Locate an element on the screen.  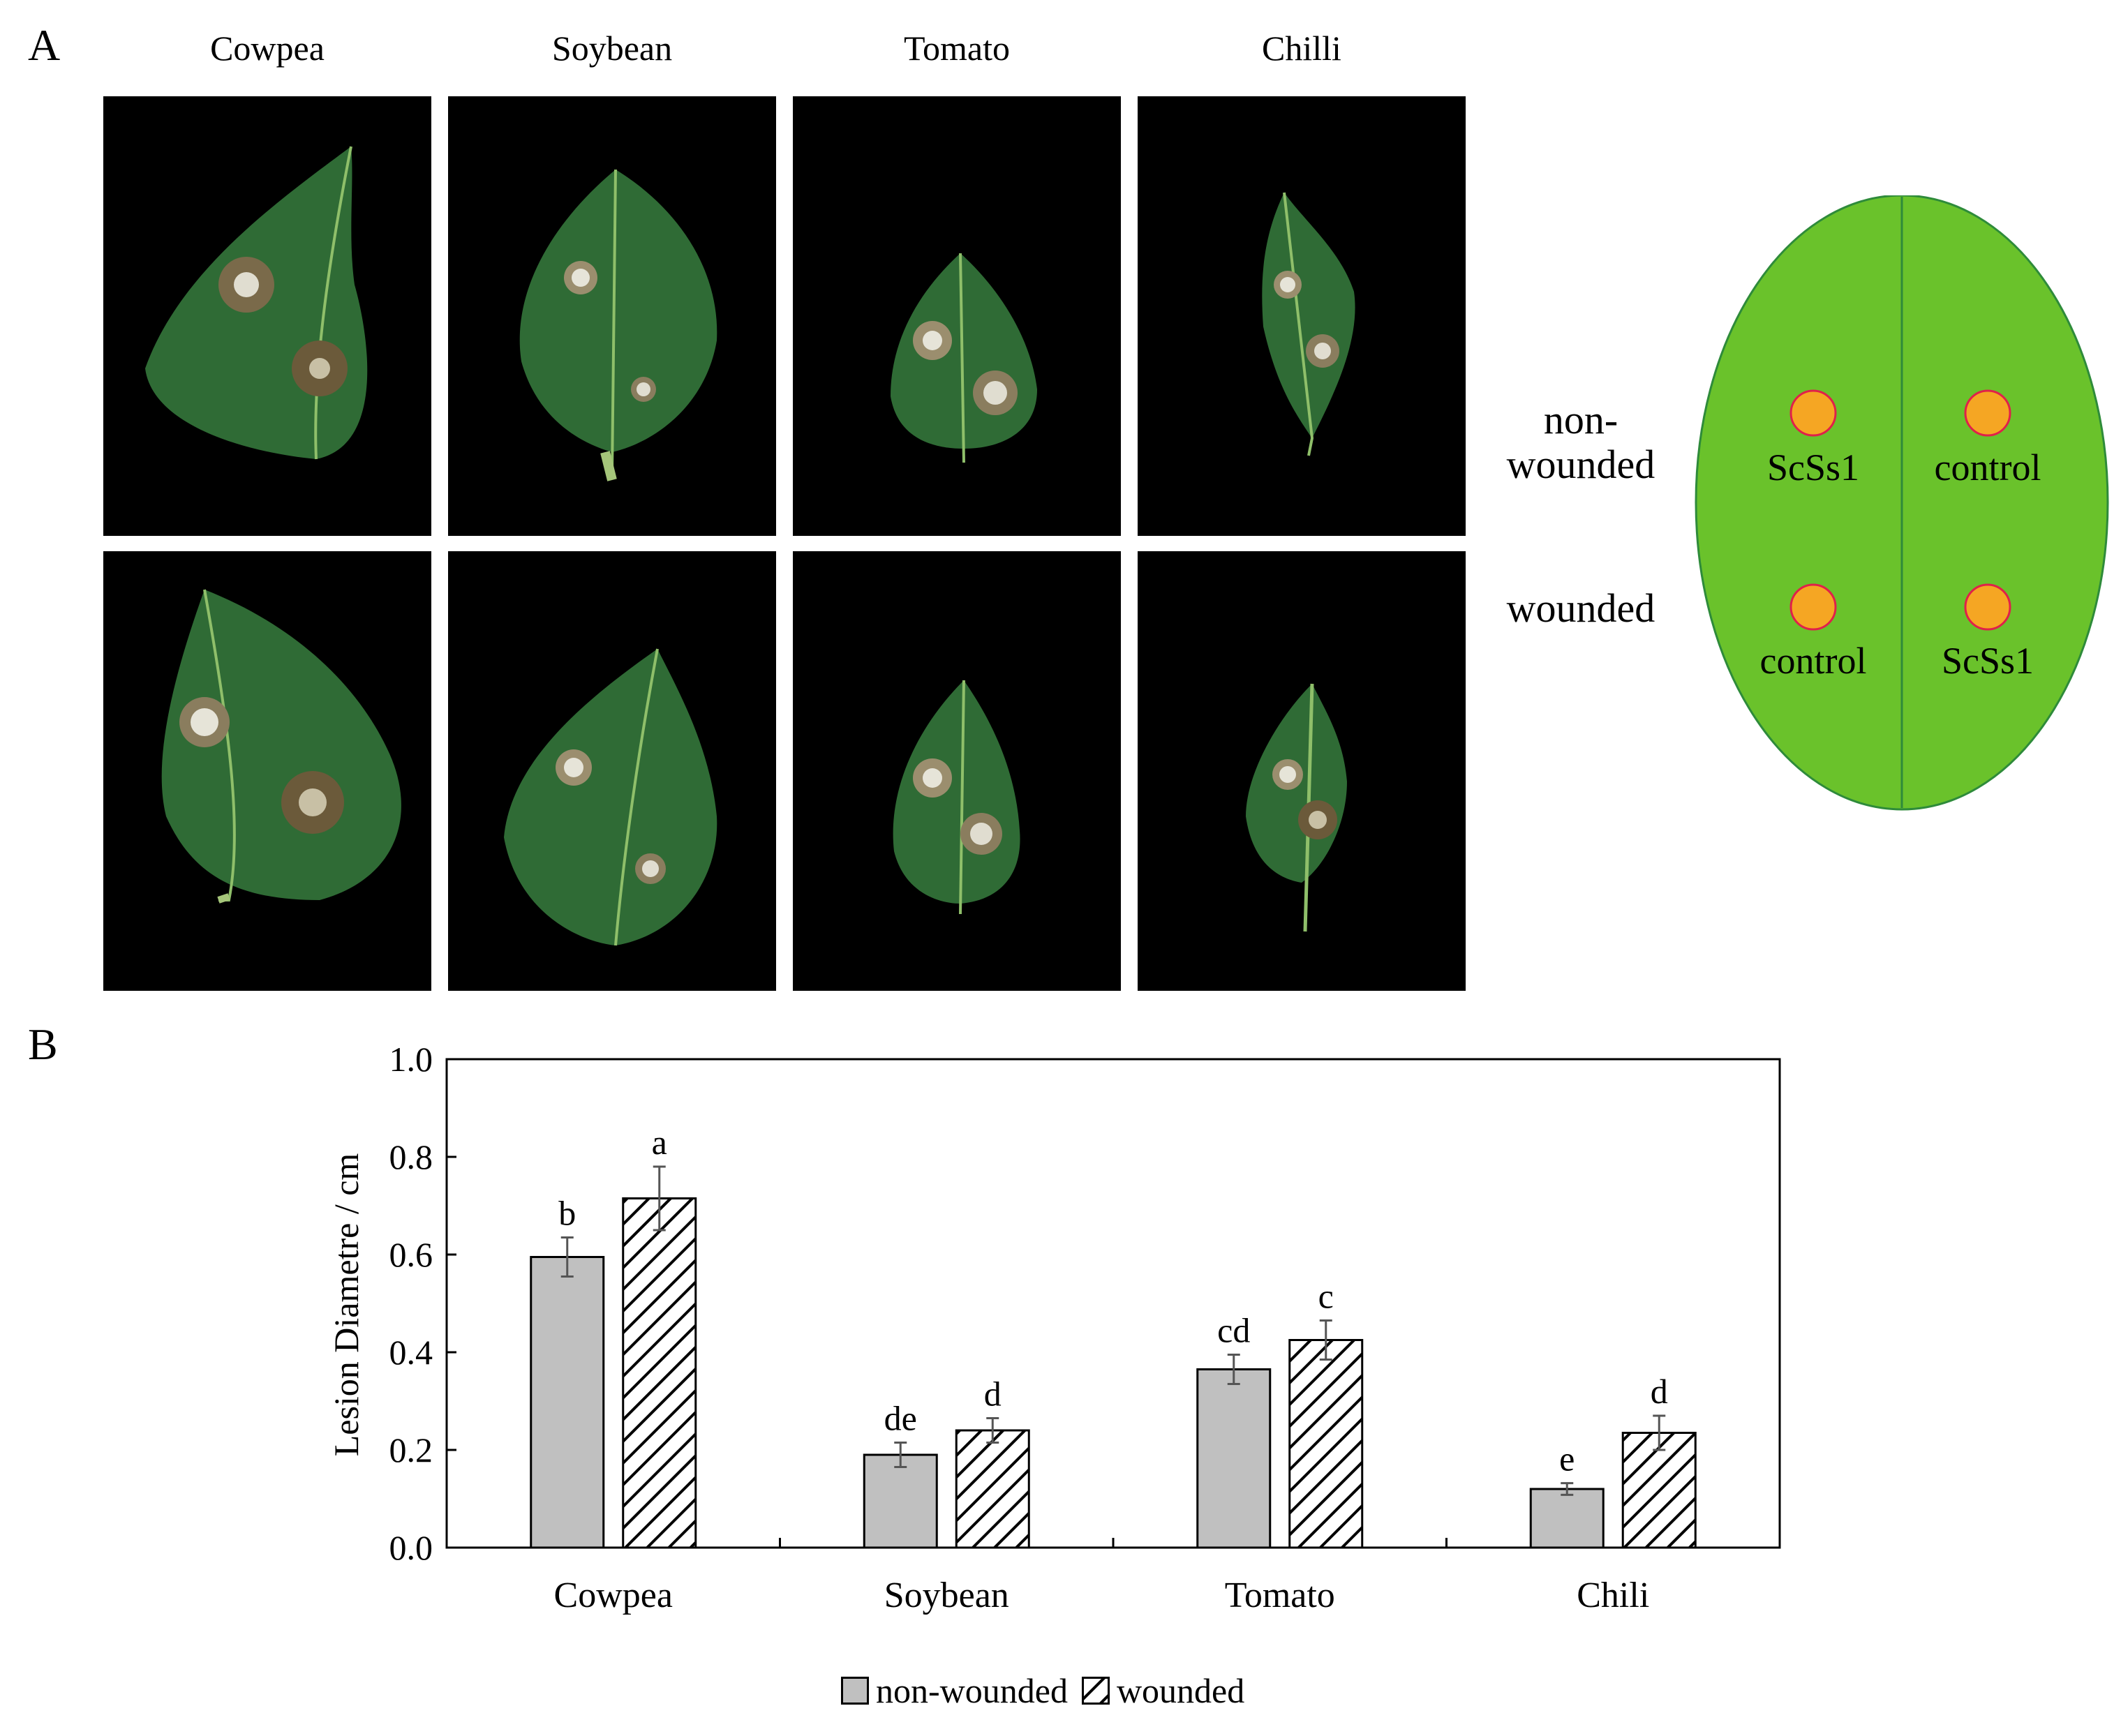
panel-a-label: A is located at coordinates (45, 45).